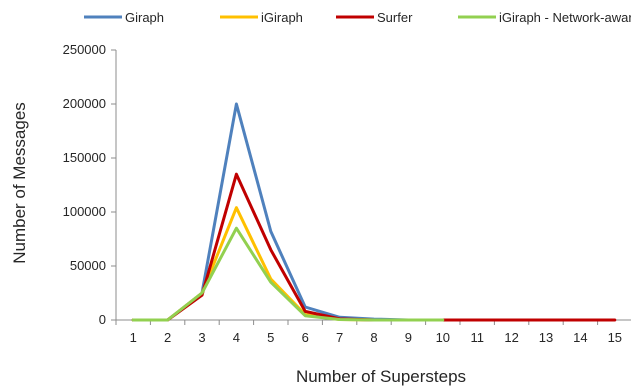 Image resolution: width=631 pixels, height=392 pixels. I want to click on x-tick-label: 5, so click(270, 337).